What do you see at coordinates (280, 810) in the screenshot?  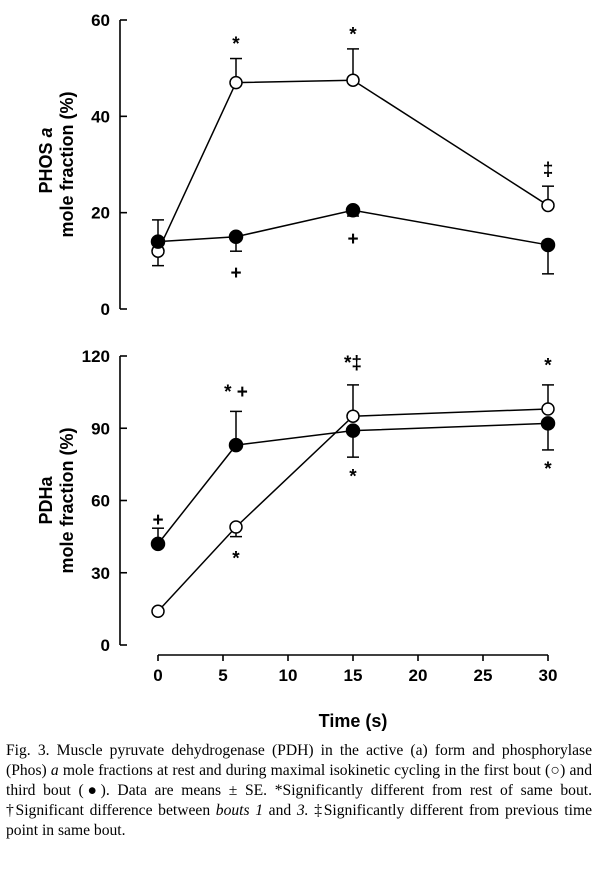 I see `caption-text: and` at bounding box center [280, 810].